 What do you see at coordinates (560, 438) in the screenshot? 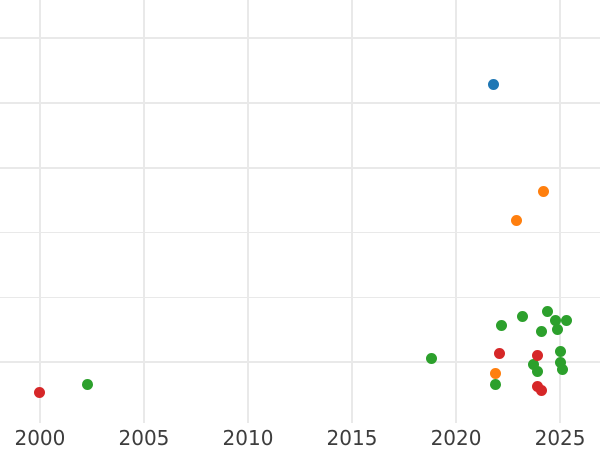
I see `x-tick-label: 2025` at bounding box center [560, 438].